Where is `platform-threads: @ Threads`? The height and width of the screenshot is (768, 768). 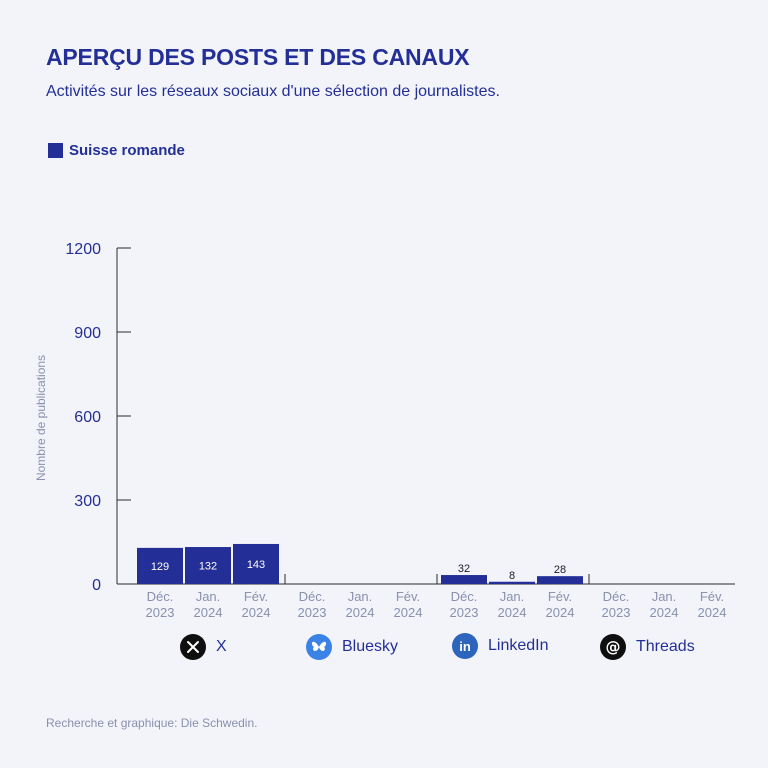
platform-threads: @ Threads is located at coordinates (647, 647).